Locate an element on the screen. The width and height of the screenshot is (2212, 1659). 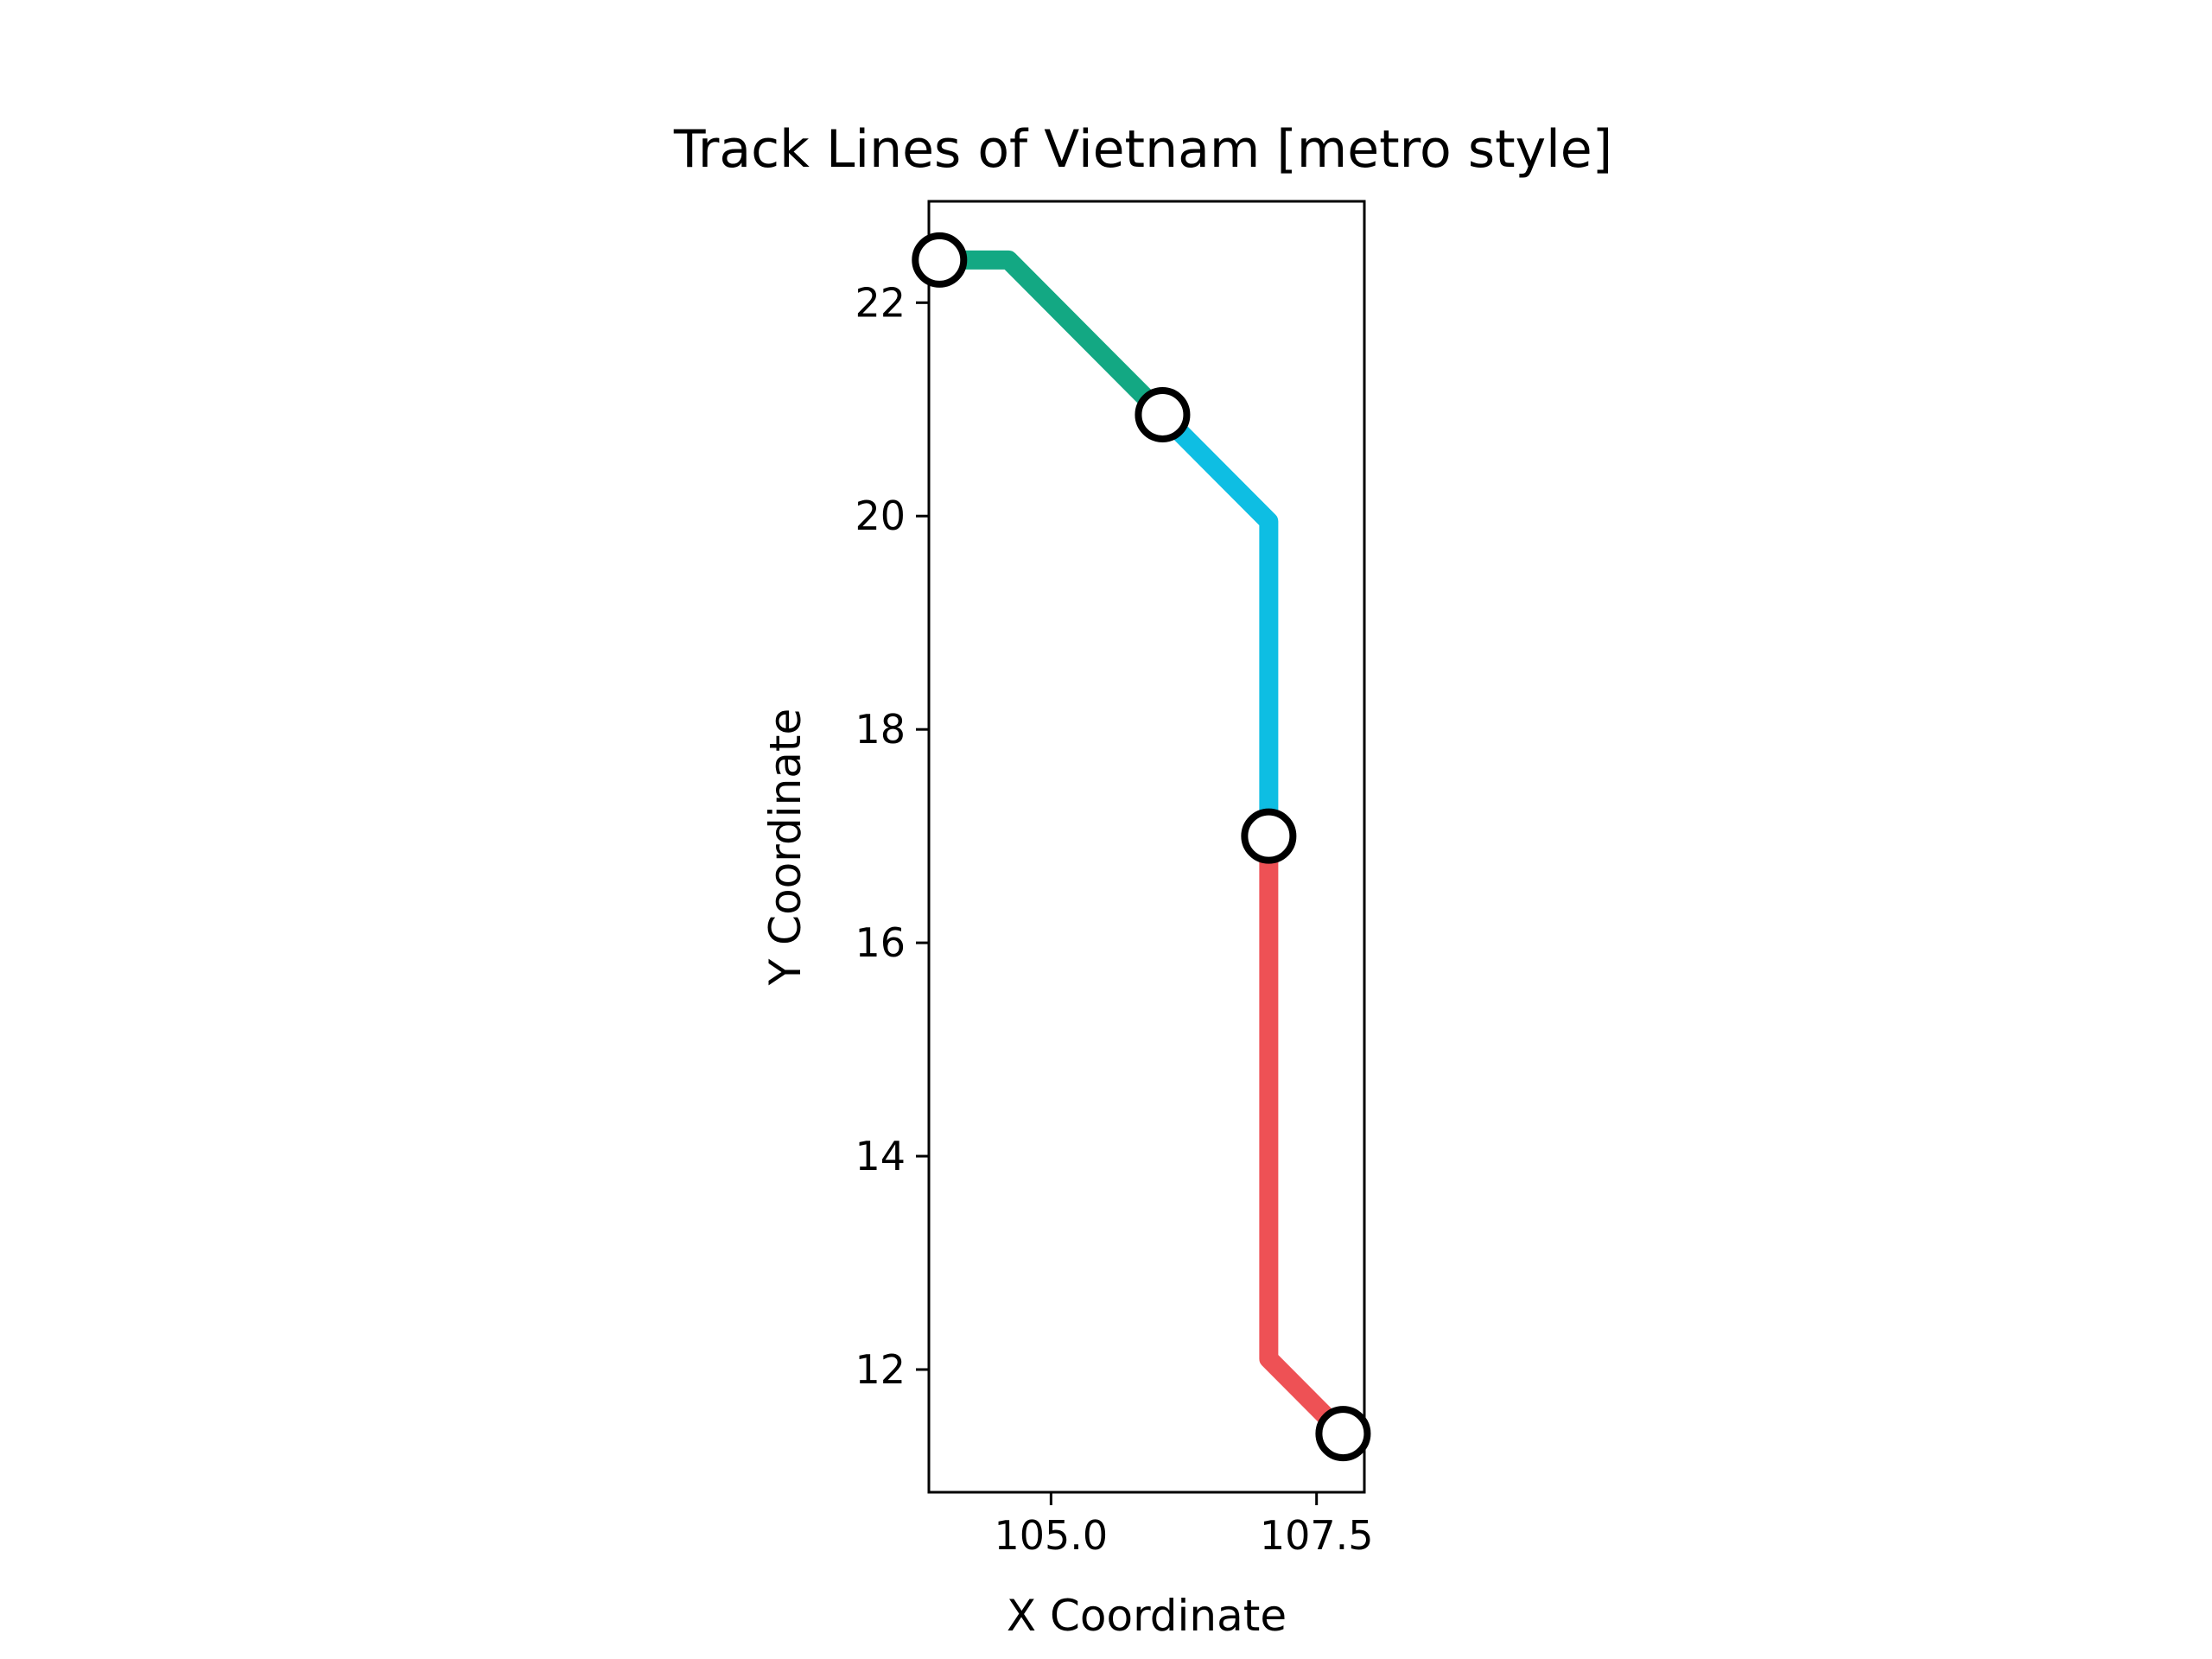
y-tick-label: 18 is located at coordinates (880, 729).